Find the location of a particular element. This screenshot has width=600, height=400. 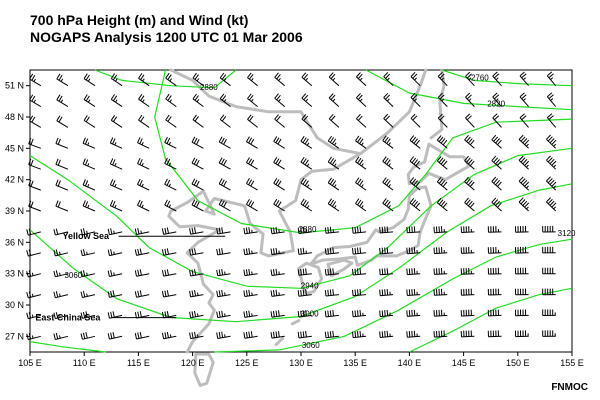

lat-tick-label: 33 N is located at coordinates (14, 274).